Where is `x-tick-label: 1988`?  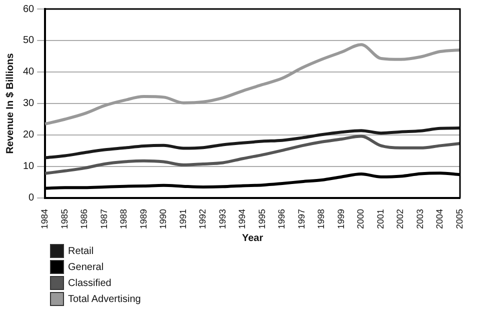
x-tick-label: 1988 is located at coordinates (123, 219).